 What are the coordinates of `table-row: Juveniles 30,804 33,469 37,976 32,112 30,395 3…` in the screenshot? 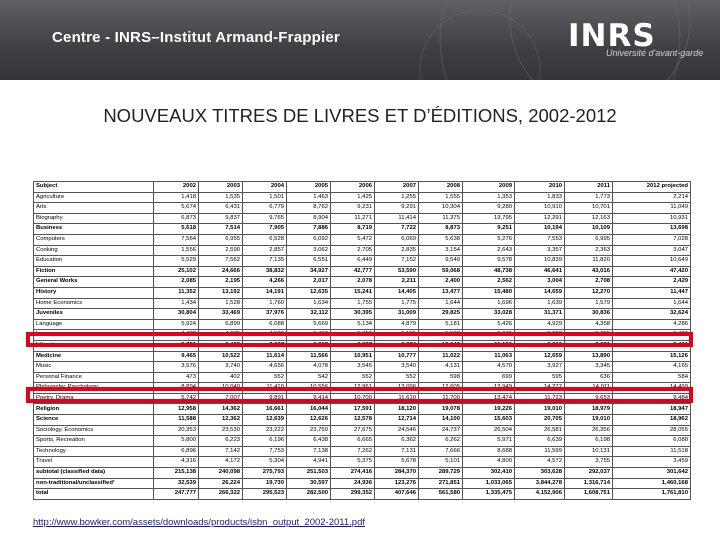 It's located at (362, 314).